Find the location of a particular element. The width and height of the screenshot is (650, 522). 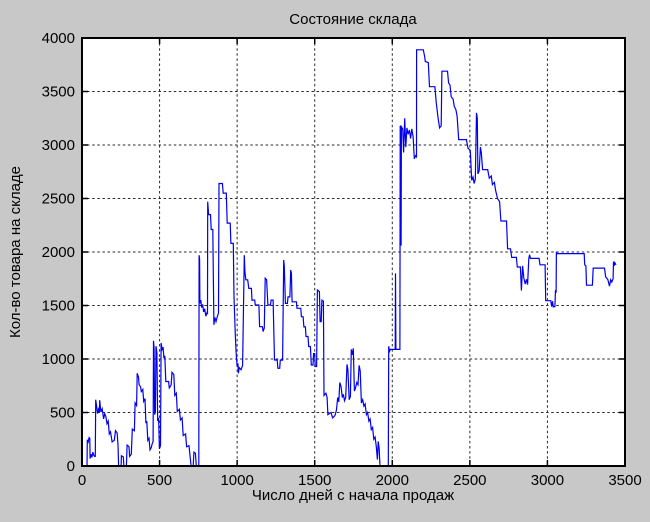

y-tick-label: 3000 is located at coordinates (58, 145).